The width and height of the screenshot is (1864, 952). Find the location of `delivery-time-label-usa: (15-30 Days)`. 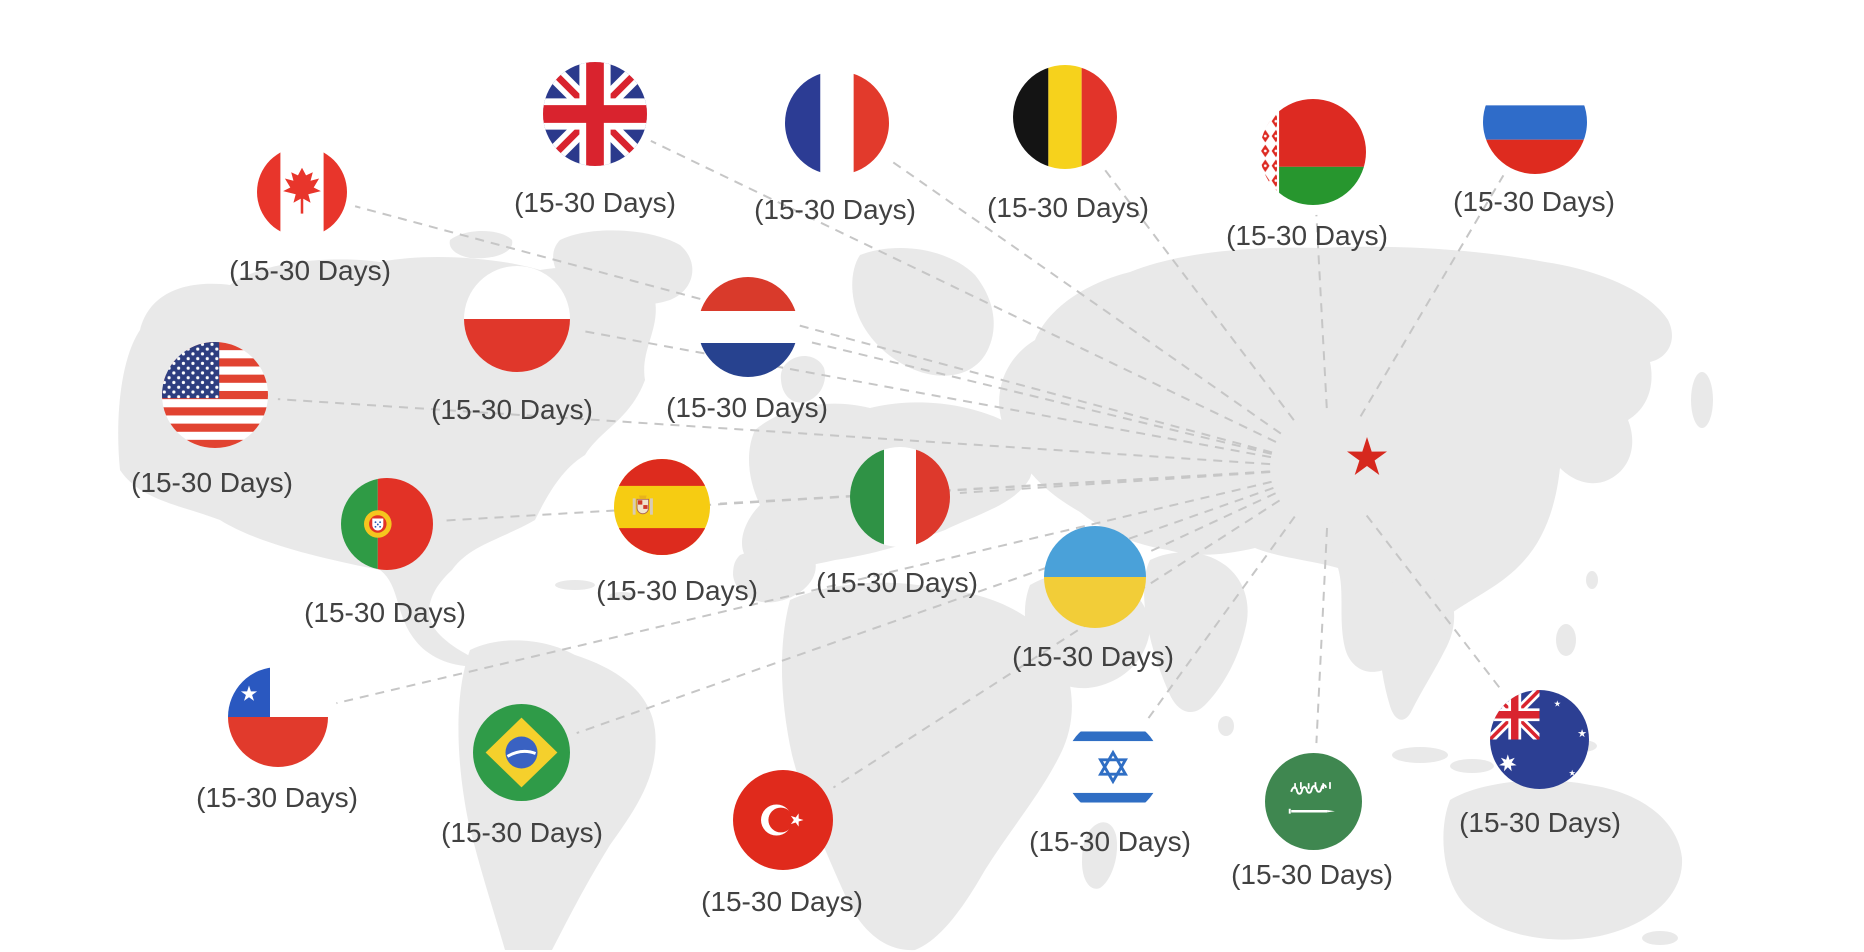

delivery-time-label-usa: (15-30 Days) is located at coordinates (212, 482).